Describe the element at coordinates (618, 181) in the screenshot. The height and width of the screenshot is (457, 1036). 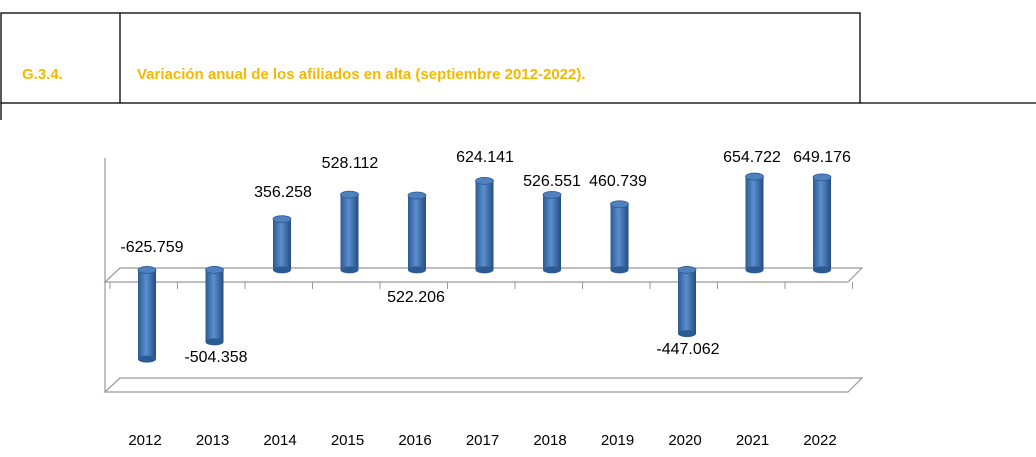
I see `value-label: 460.739` at that location.